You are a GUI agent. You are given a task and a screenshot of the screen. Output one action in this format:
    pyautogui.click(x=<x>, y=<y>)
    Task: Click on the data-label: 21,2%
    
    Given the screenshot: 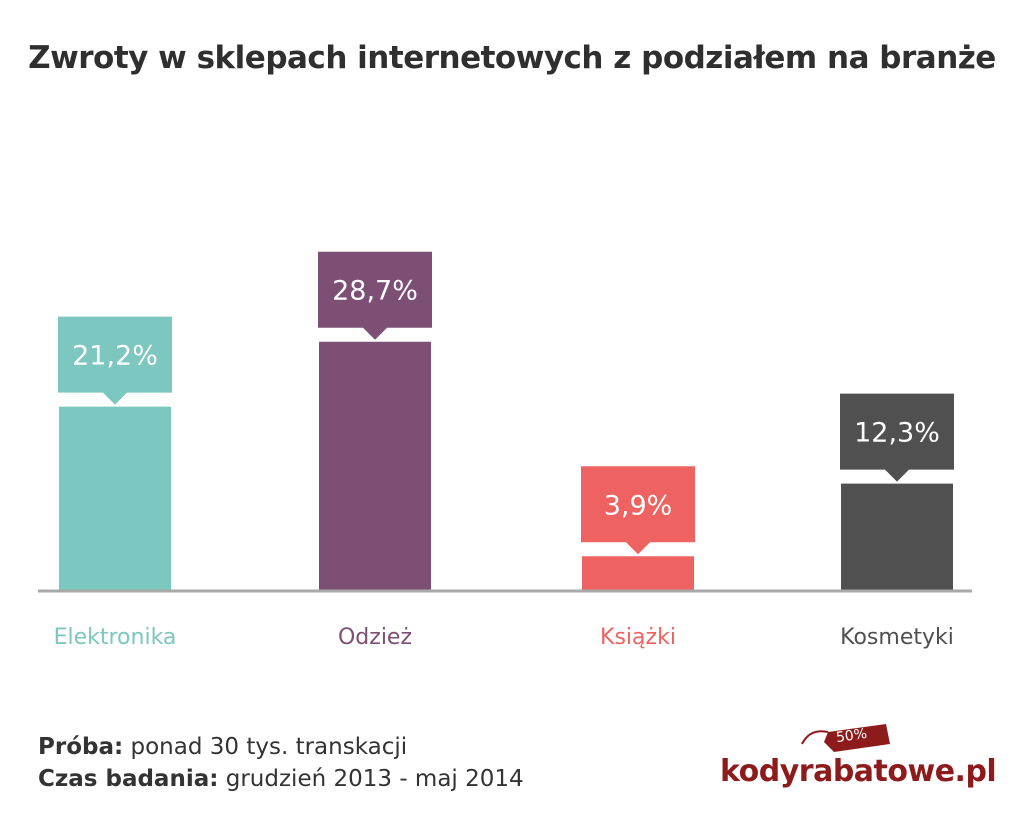 What is the action you would take?
    pyautogui.click(x=115, y=356)
    